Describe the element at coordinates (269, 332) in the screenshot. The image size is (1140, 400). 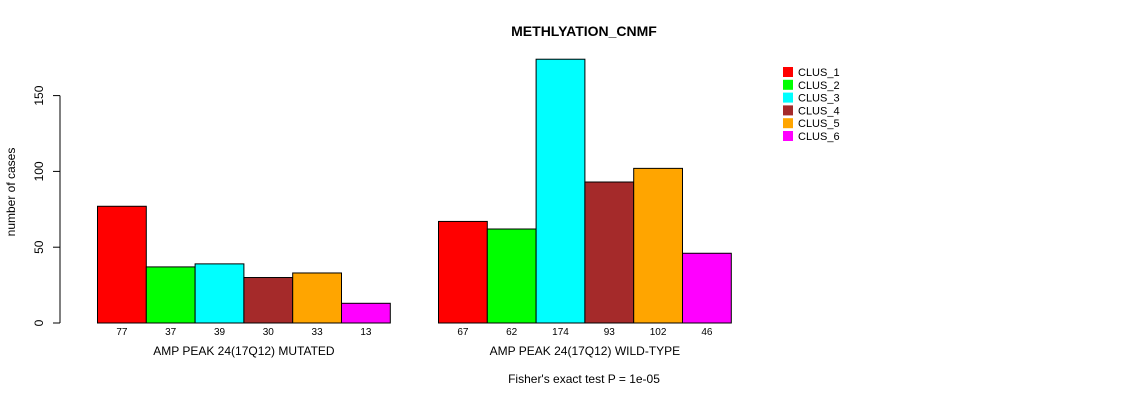
I see `bar-count-label: 30` at that location.